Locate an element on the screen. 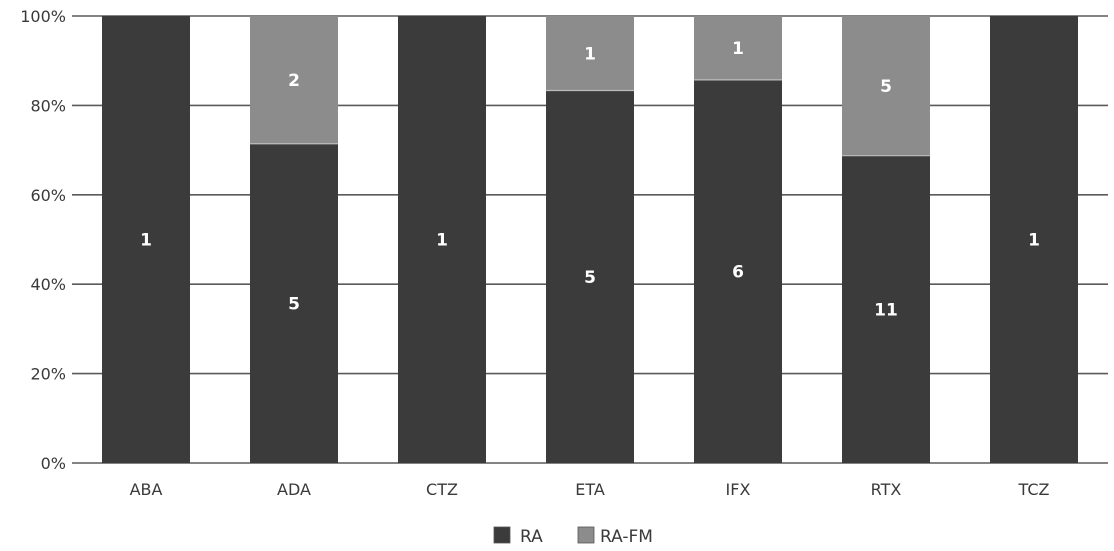  x-tick-label: RTX is located at coordinates (886, 489).